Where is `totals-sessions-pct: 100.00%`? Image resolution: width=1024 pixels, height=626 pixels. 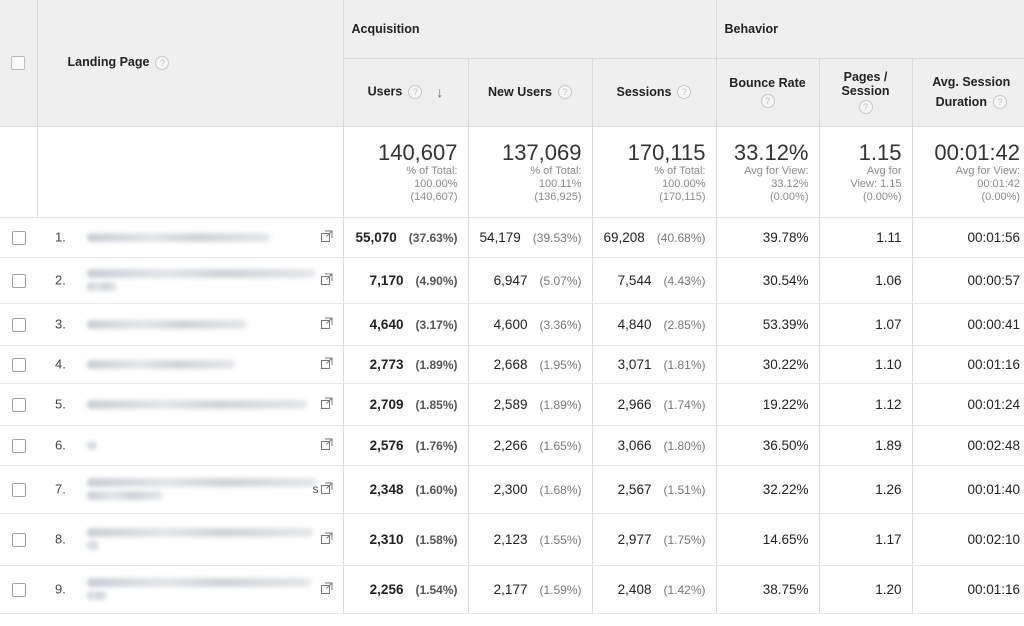 totals-sessions-pct: 100.00% is located at coordinates (684, 183).